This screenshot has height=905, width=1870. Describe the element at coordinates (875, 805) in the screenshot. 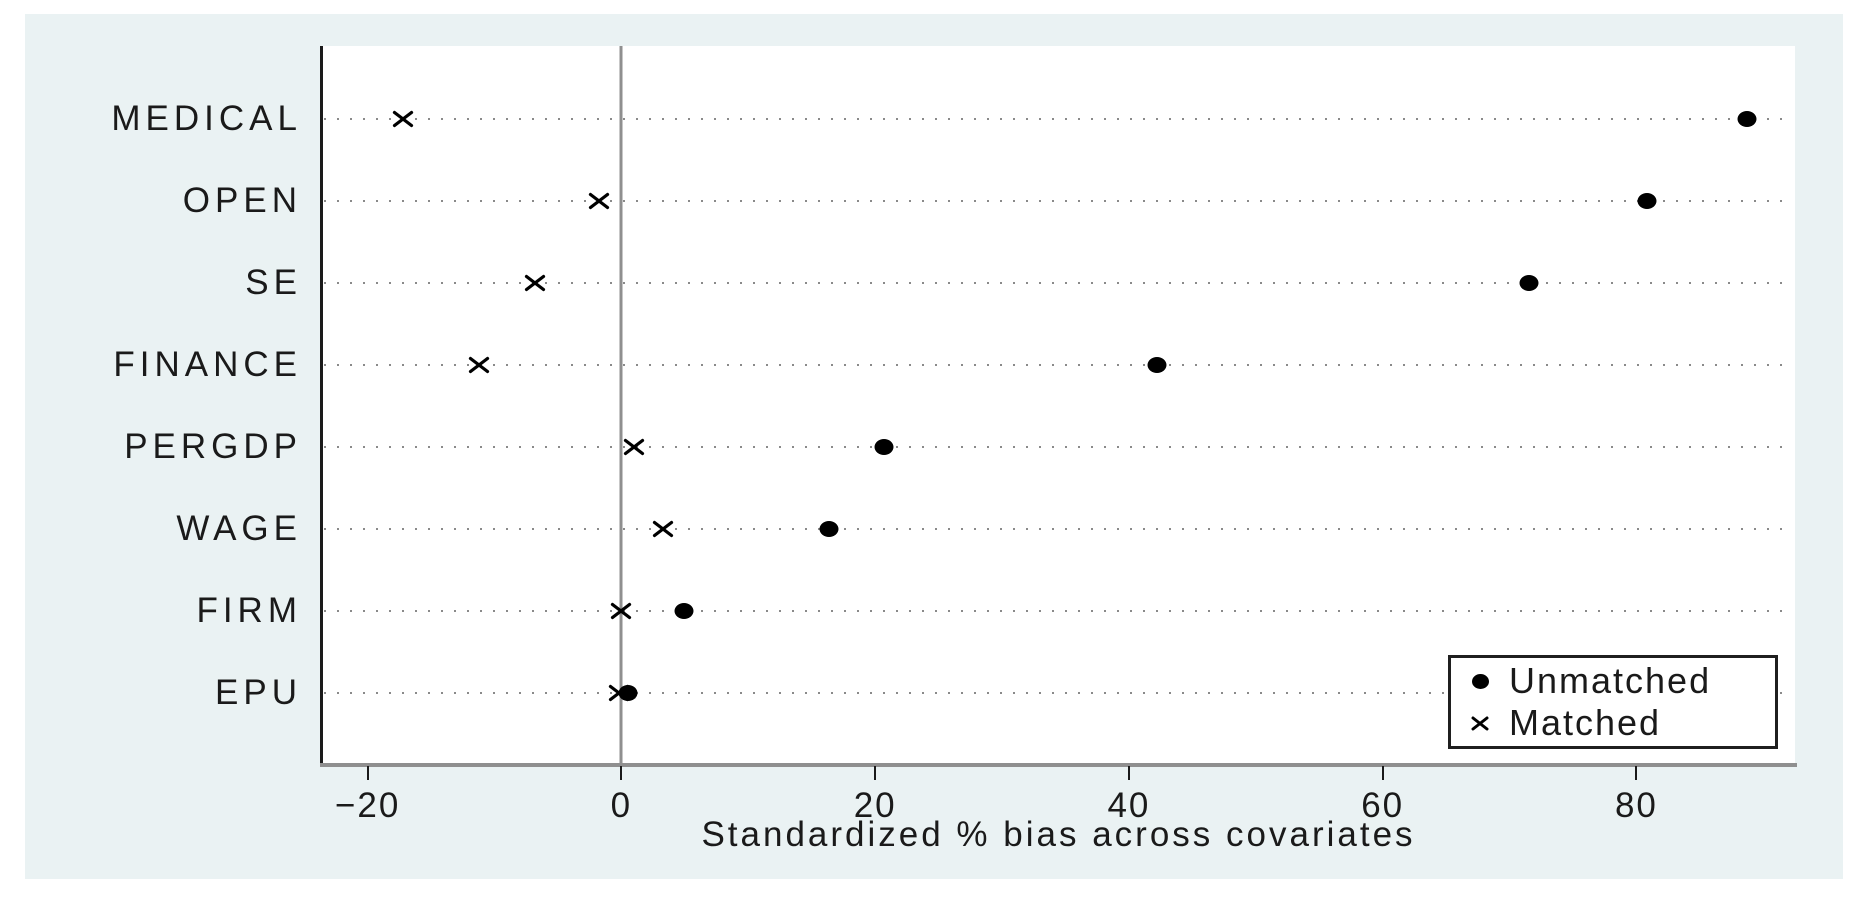

I see `x-tick-label: 20` at that location.